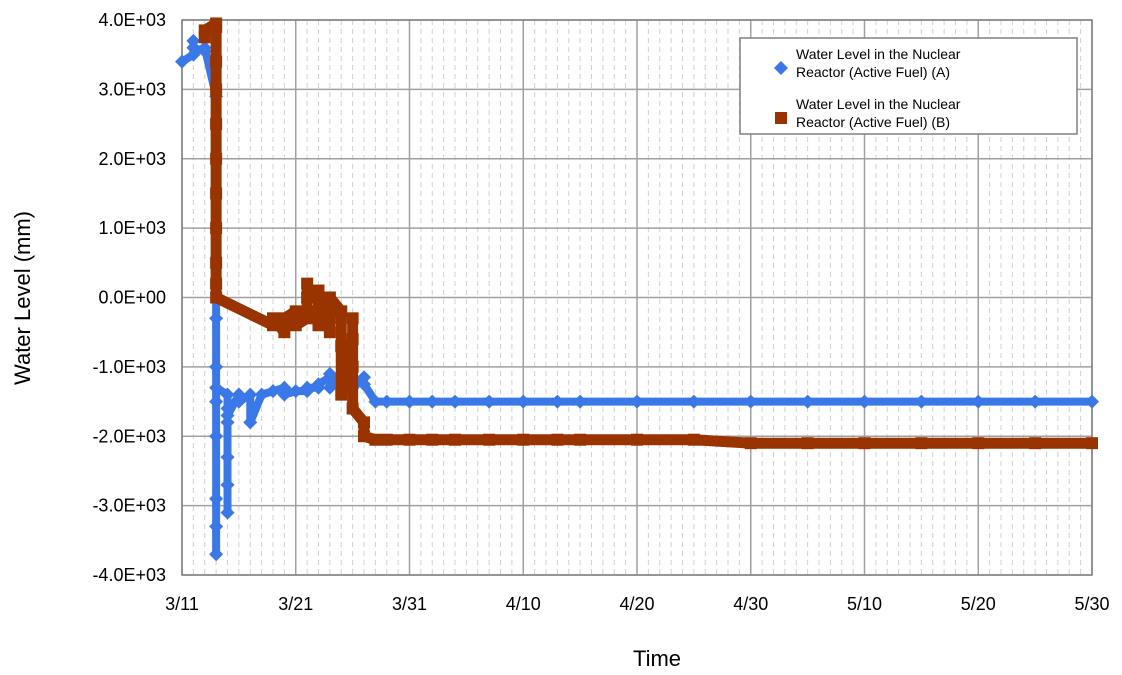 The height and width of the screenshot is (675, 1122). What do you see at coordinates (978, 604) in the screenshot?
I see `x-tick-label: 5/20` at bounding box center [978, 604].